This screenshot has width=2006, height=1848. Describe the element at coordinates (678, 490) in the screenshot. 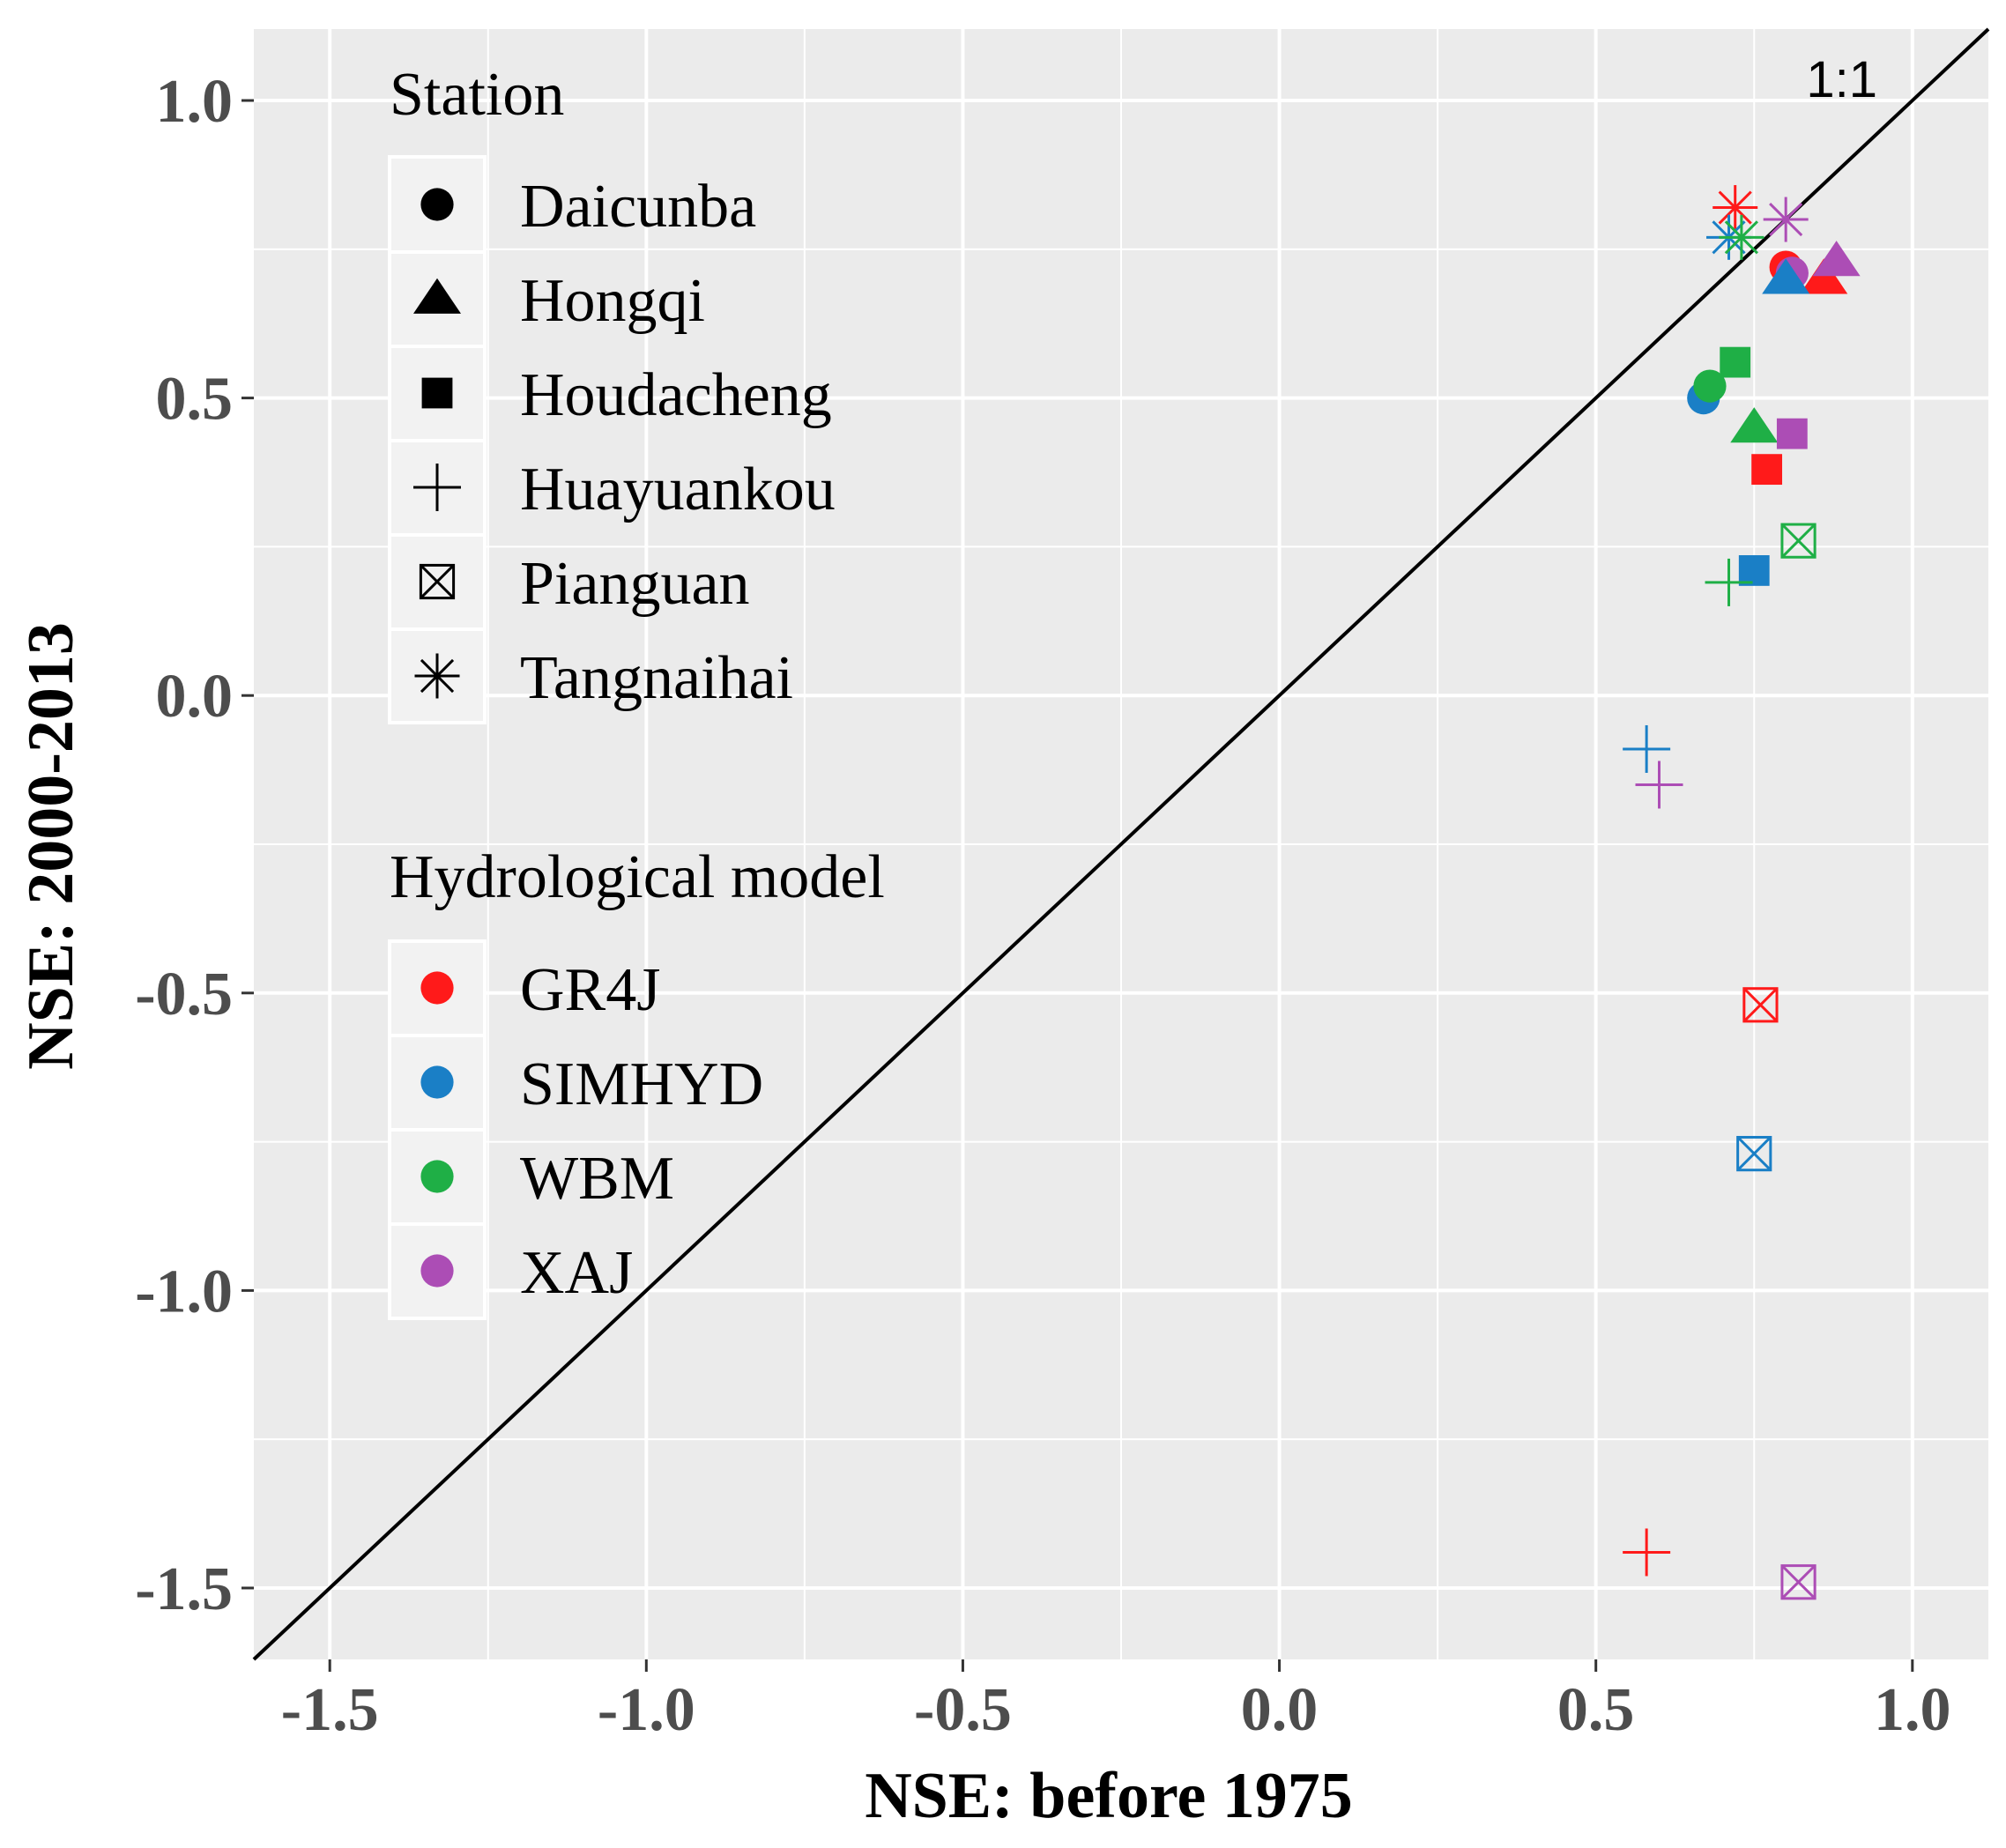

I see `legend-label-huayuankou: Huayuankou` at that location.